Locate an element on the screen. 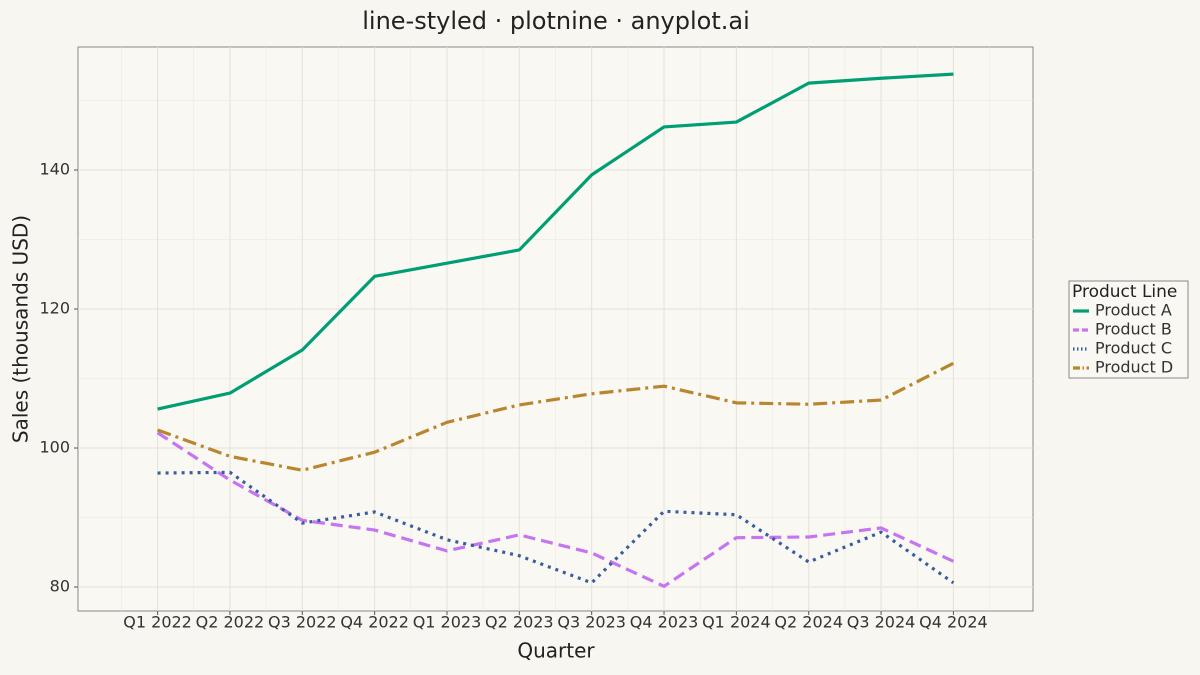  legend-box is located at coordinates (1128, 329).